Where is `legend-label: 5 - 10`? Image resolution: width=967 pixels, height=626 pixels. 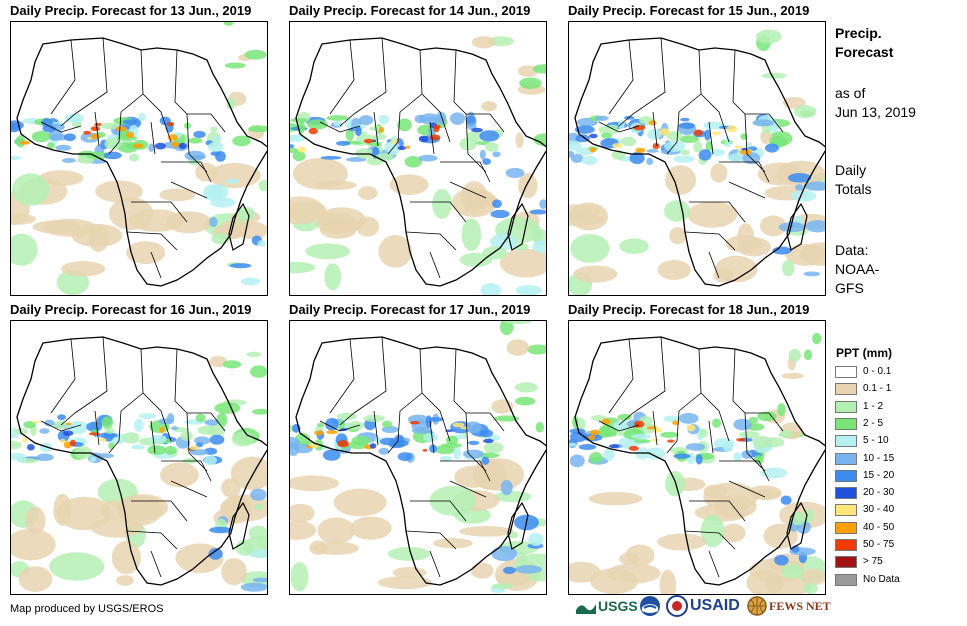 legend-label: 5 - 10 is located at coordinates (876, 441).